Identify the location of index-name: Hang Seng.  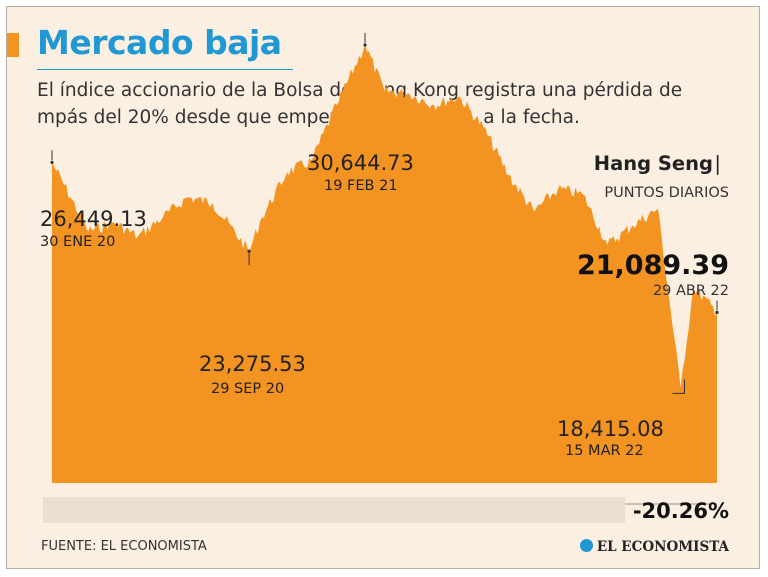
(653, 163).